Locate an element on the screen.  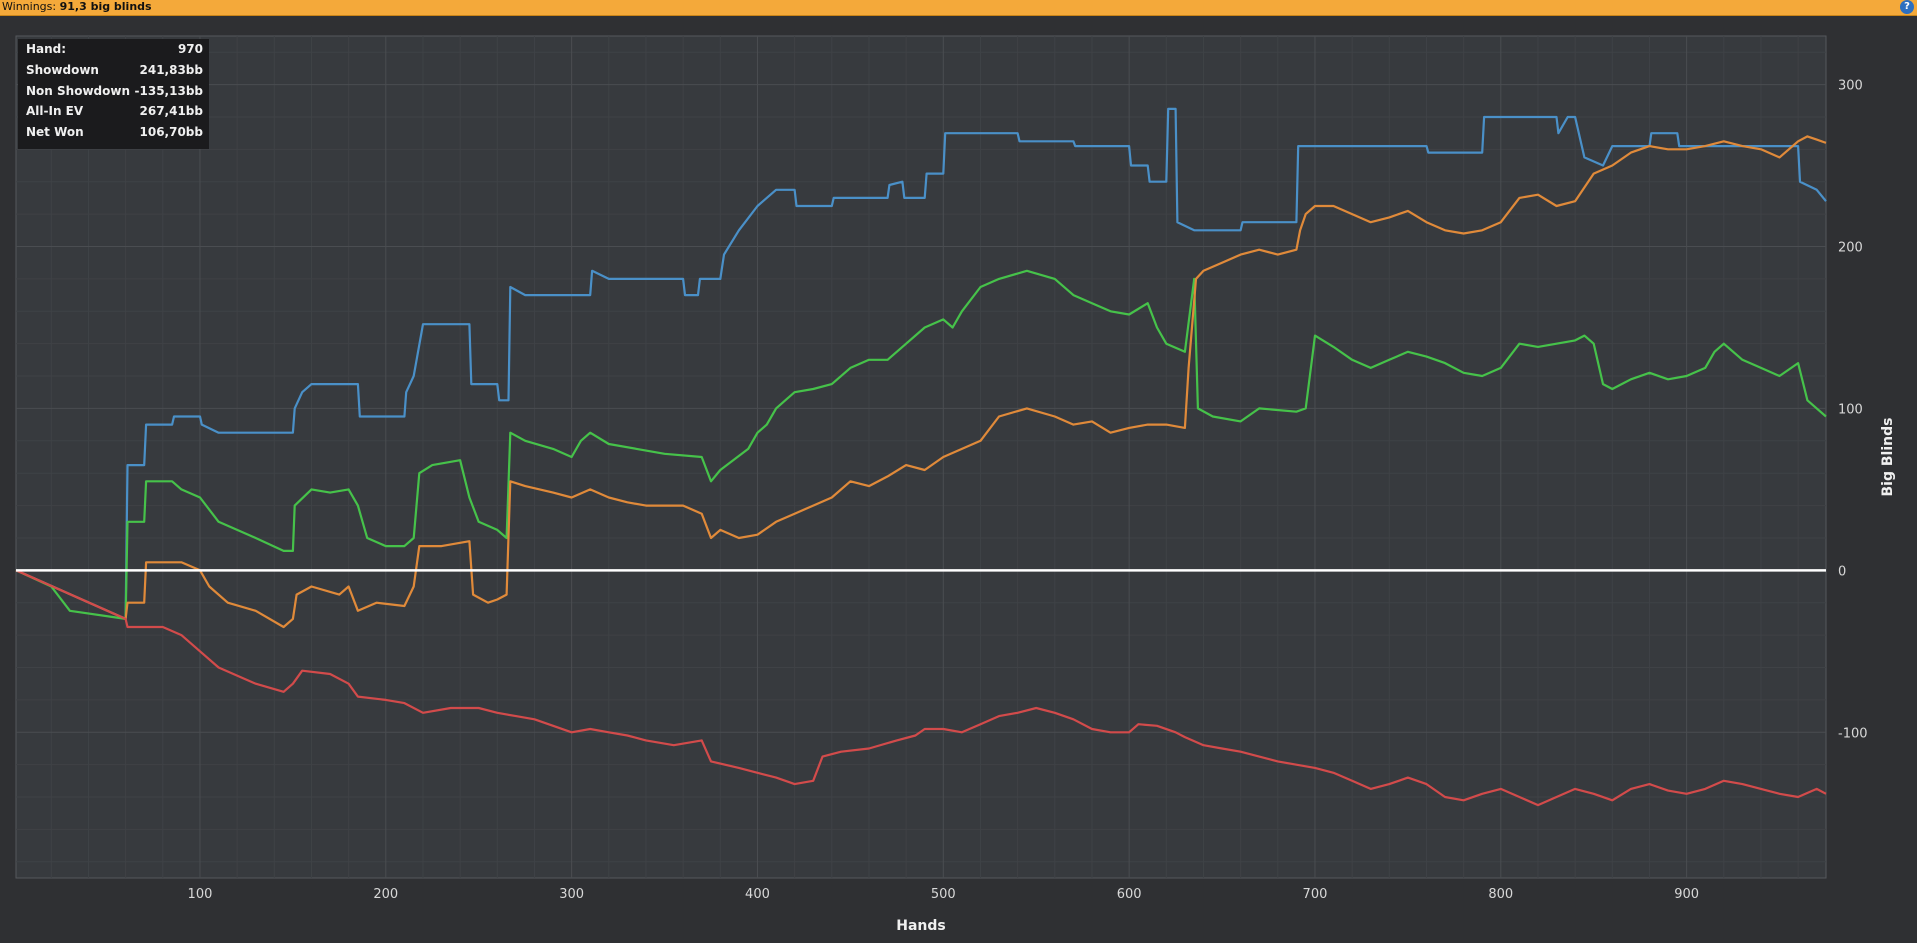
question-icon: ? is located at coordinates (1907, 7).